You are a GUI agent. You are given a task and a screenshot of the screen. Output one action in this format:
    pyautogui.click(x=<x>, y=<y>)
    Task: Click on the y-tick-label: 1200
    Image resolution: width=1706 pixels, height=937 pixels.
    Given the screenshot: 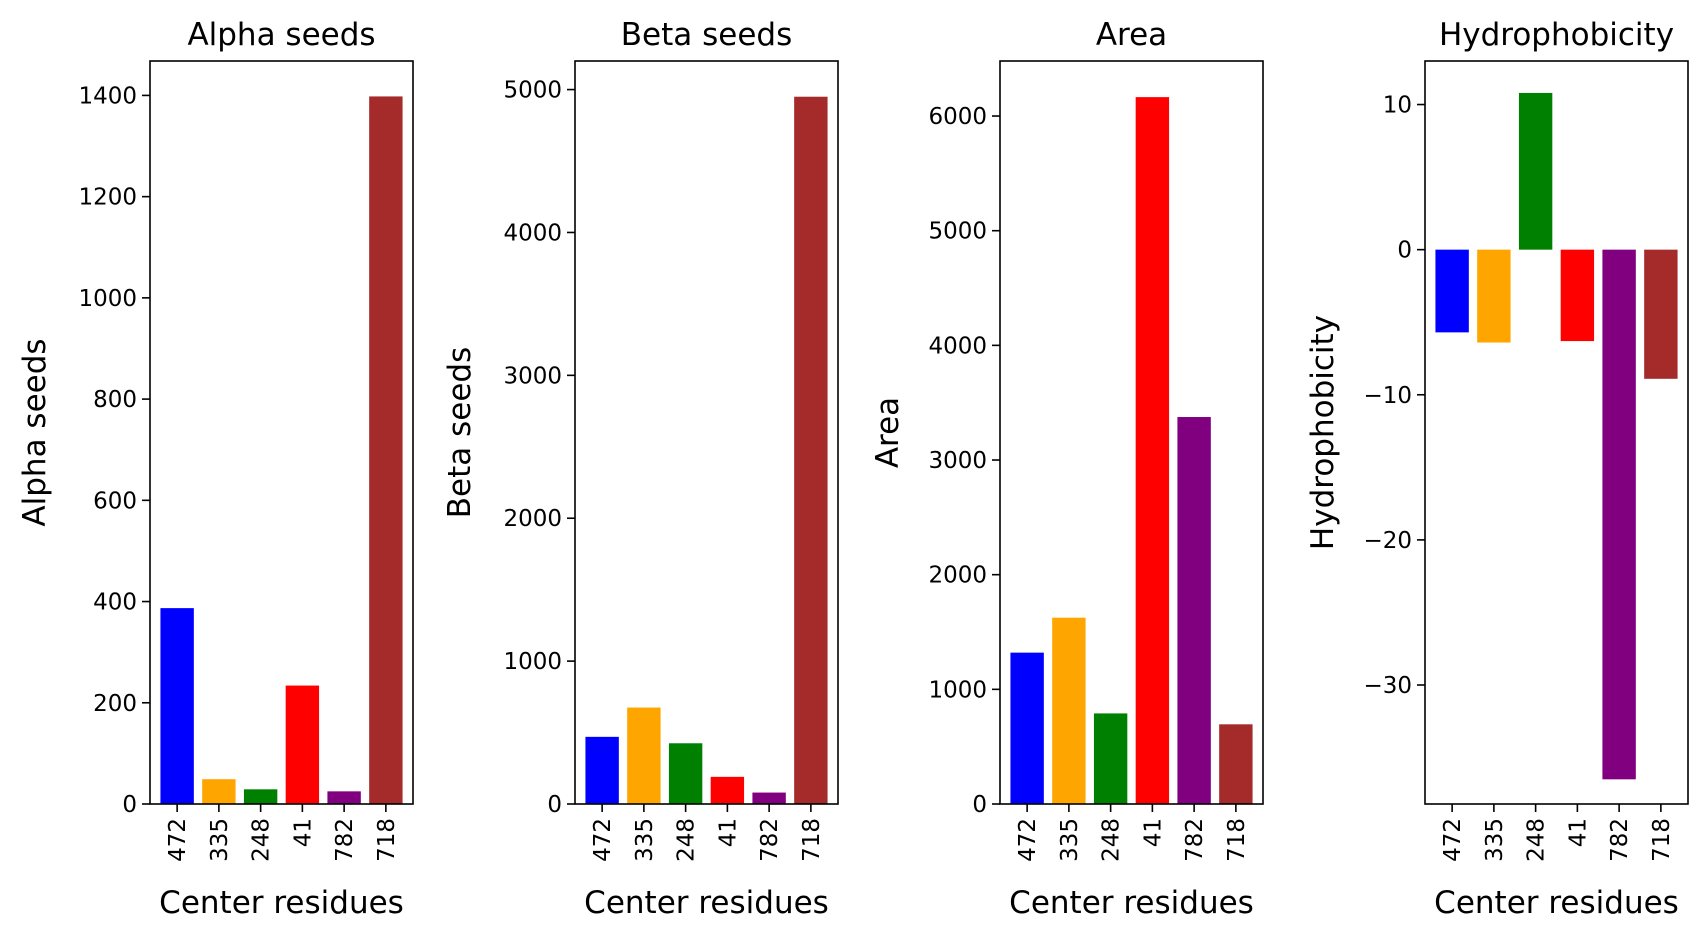 What is the action you would take?
    pyautogui.click(x=107, y=198)
    